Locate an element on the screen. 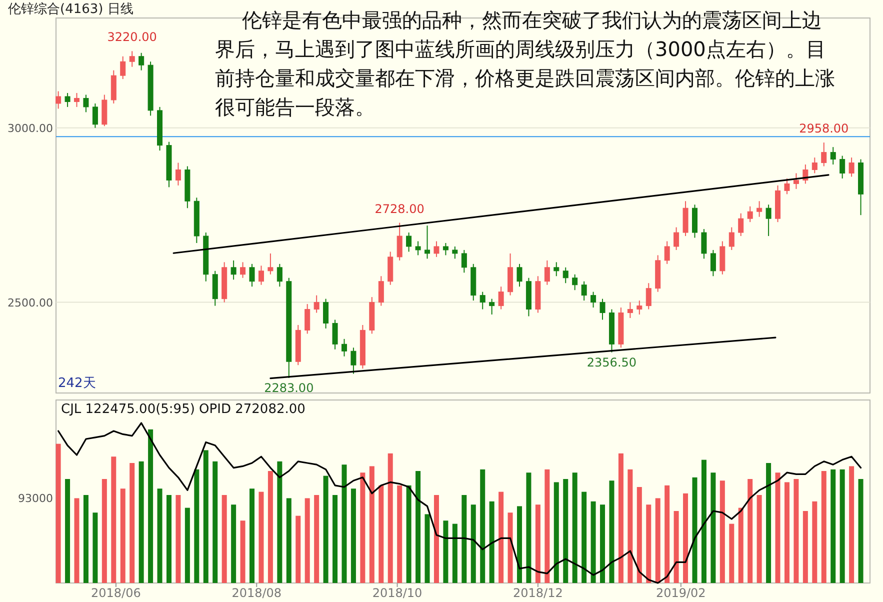 The image size is (883, 602). x-tick-label: 2018/06 is located at coordinates (116, 593).